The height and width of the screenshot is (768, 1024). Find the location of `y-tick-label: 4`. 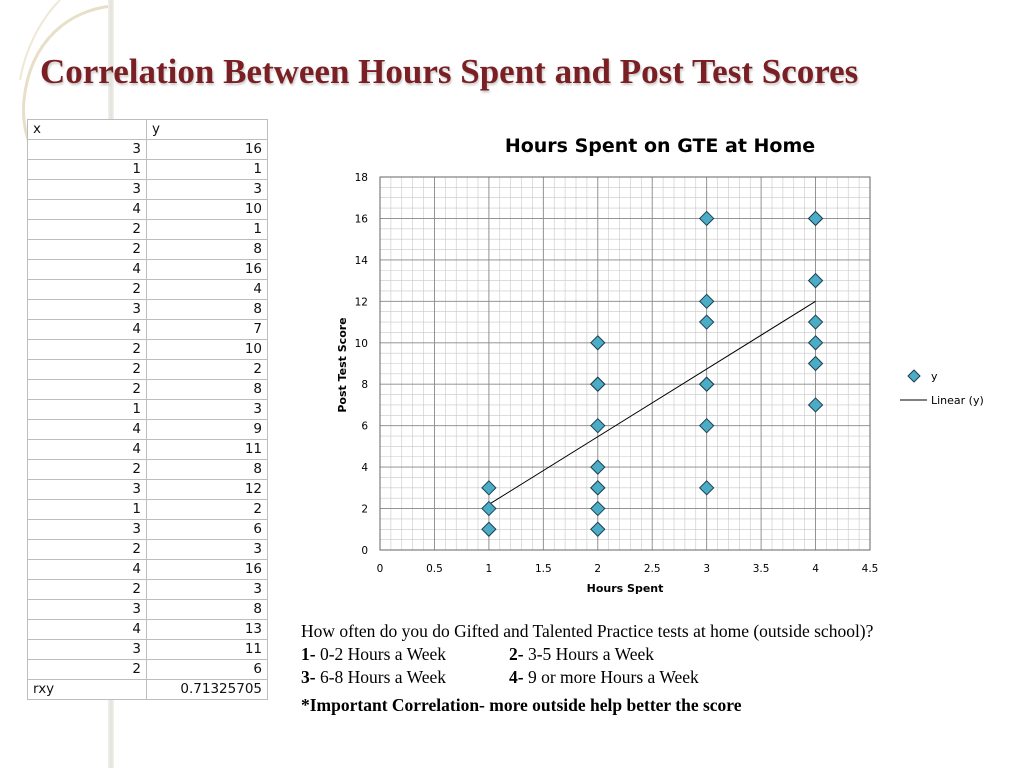

y-tick-label: 4 is located at coordinates (364, 468).